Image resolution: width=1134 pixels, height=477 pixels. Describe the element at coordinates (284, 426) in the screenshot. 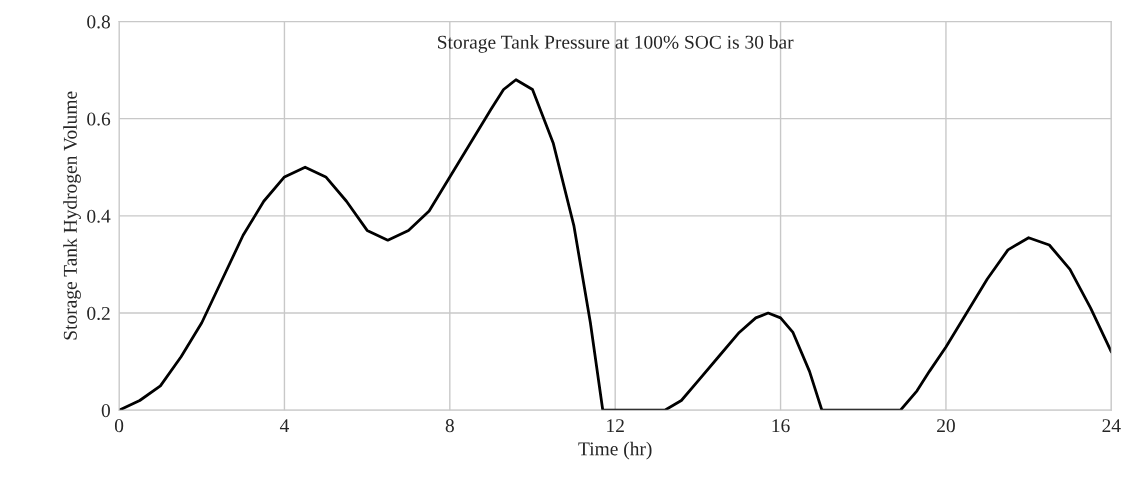

I see `x-tick-label: 4` at that location.